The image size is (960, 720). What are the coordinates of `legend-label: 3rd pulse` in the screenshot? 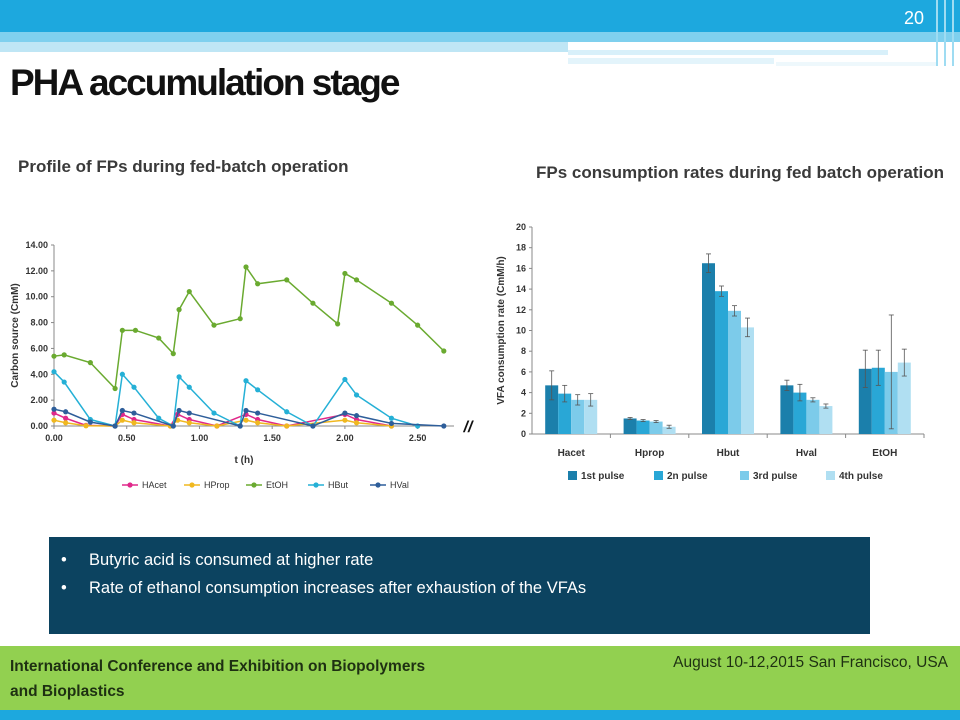 It's located at (775, 476).